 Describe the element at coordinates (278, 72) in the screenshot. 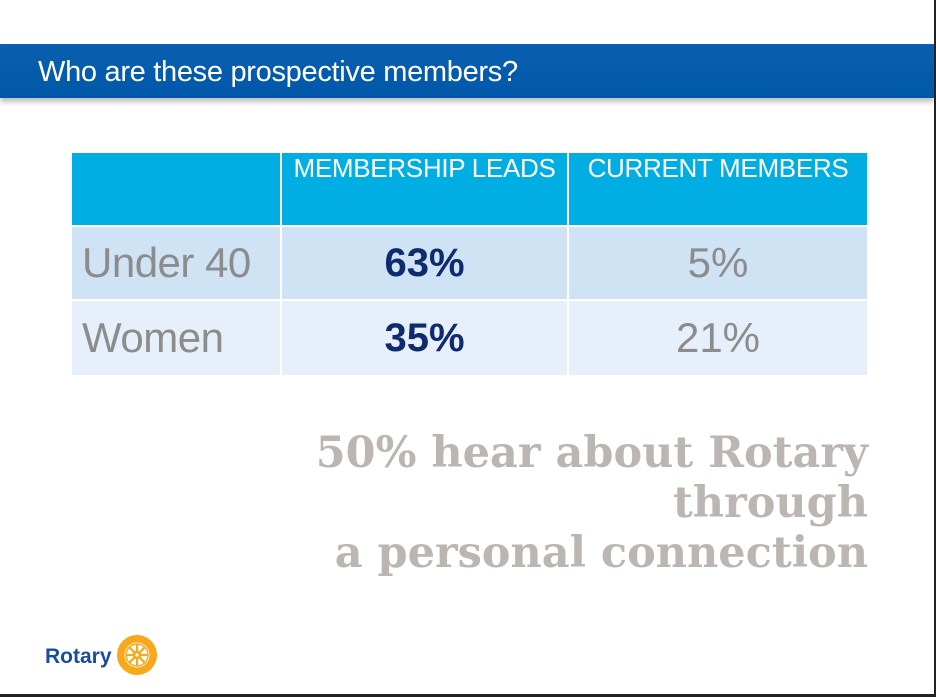

I see `slide-title: Who are these prospective members?` at that location.